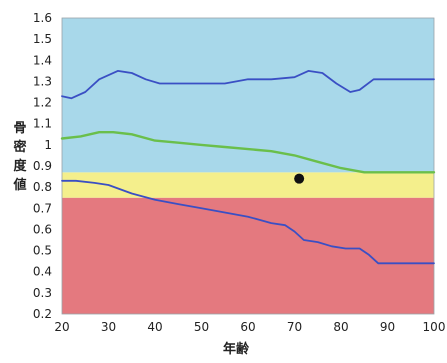  Describe the element at coordinates (42, 18) in the screenshot. I see `y-tick-label: 1.6` at that location.